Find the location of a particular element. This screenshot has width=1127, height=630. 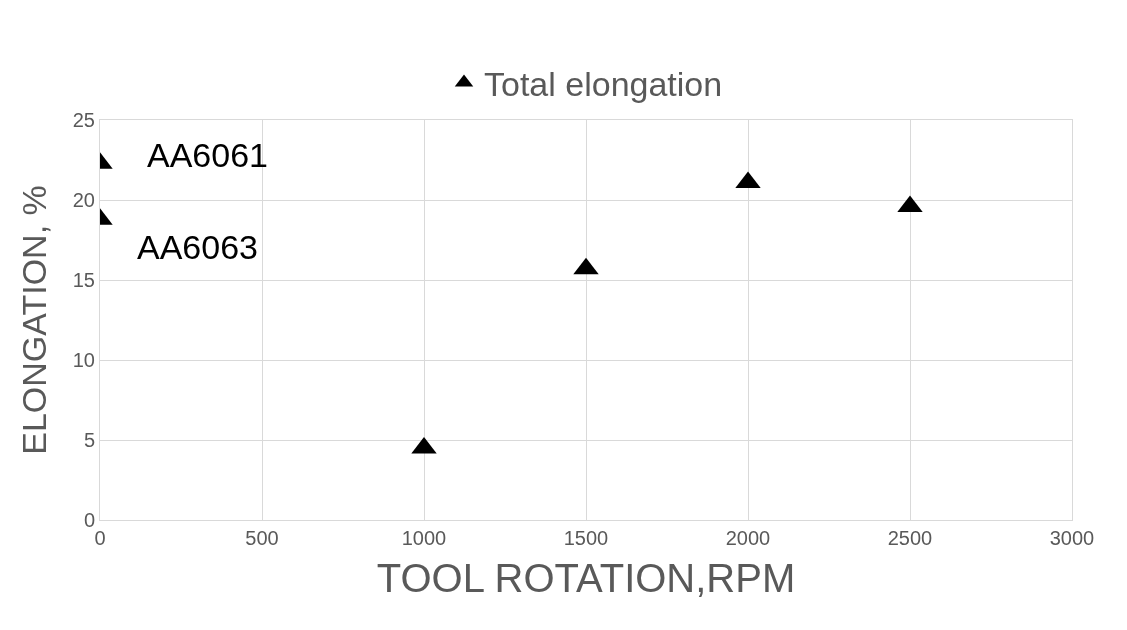

x-axis-title: TOOL ROTATION,RPM is located at coordinates (586, 577).